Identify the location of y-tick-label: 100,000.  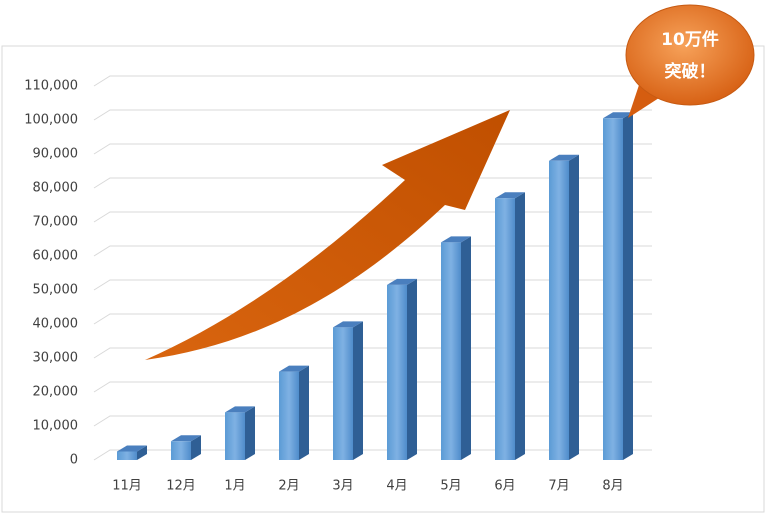
(51, 120).